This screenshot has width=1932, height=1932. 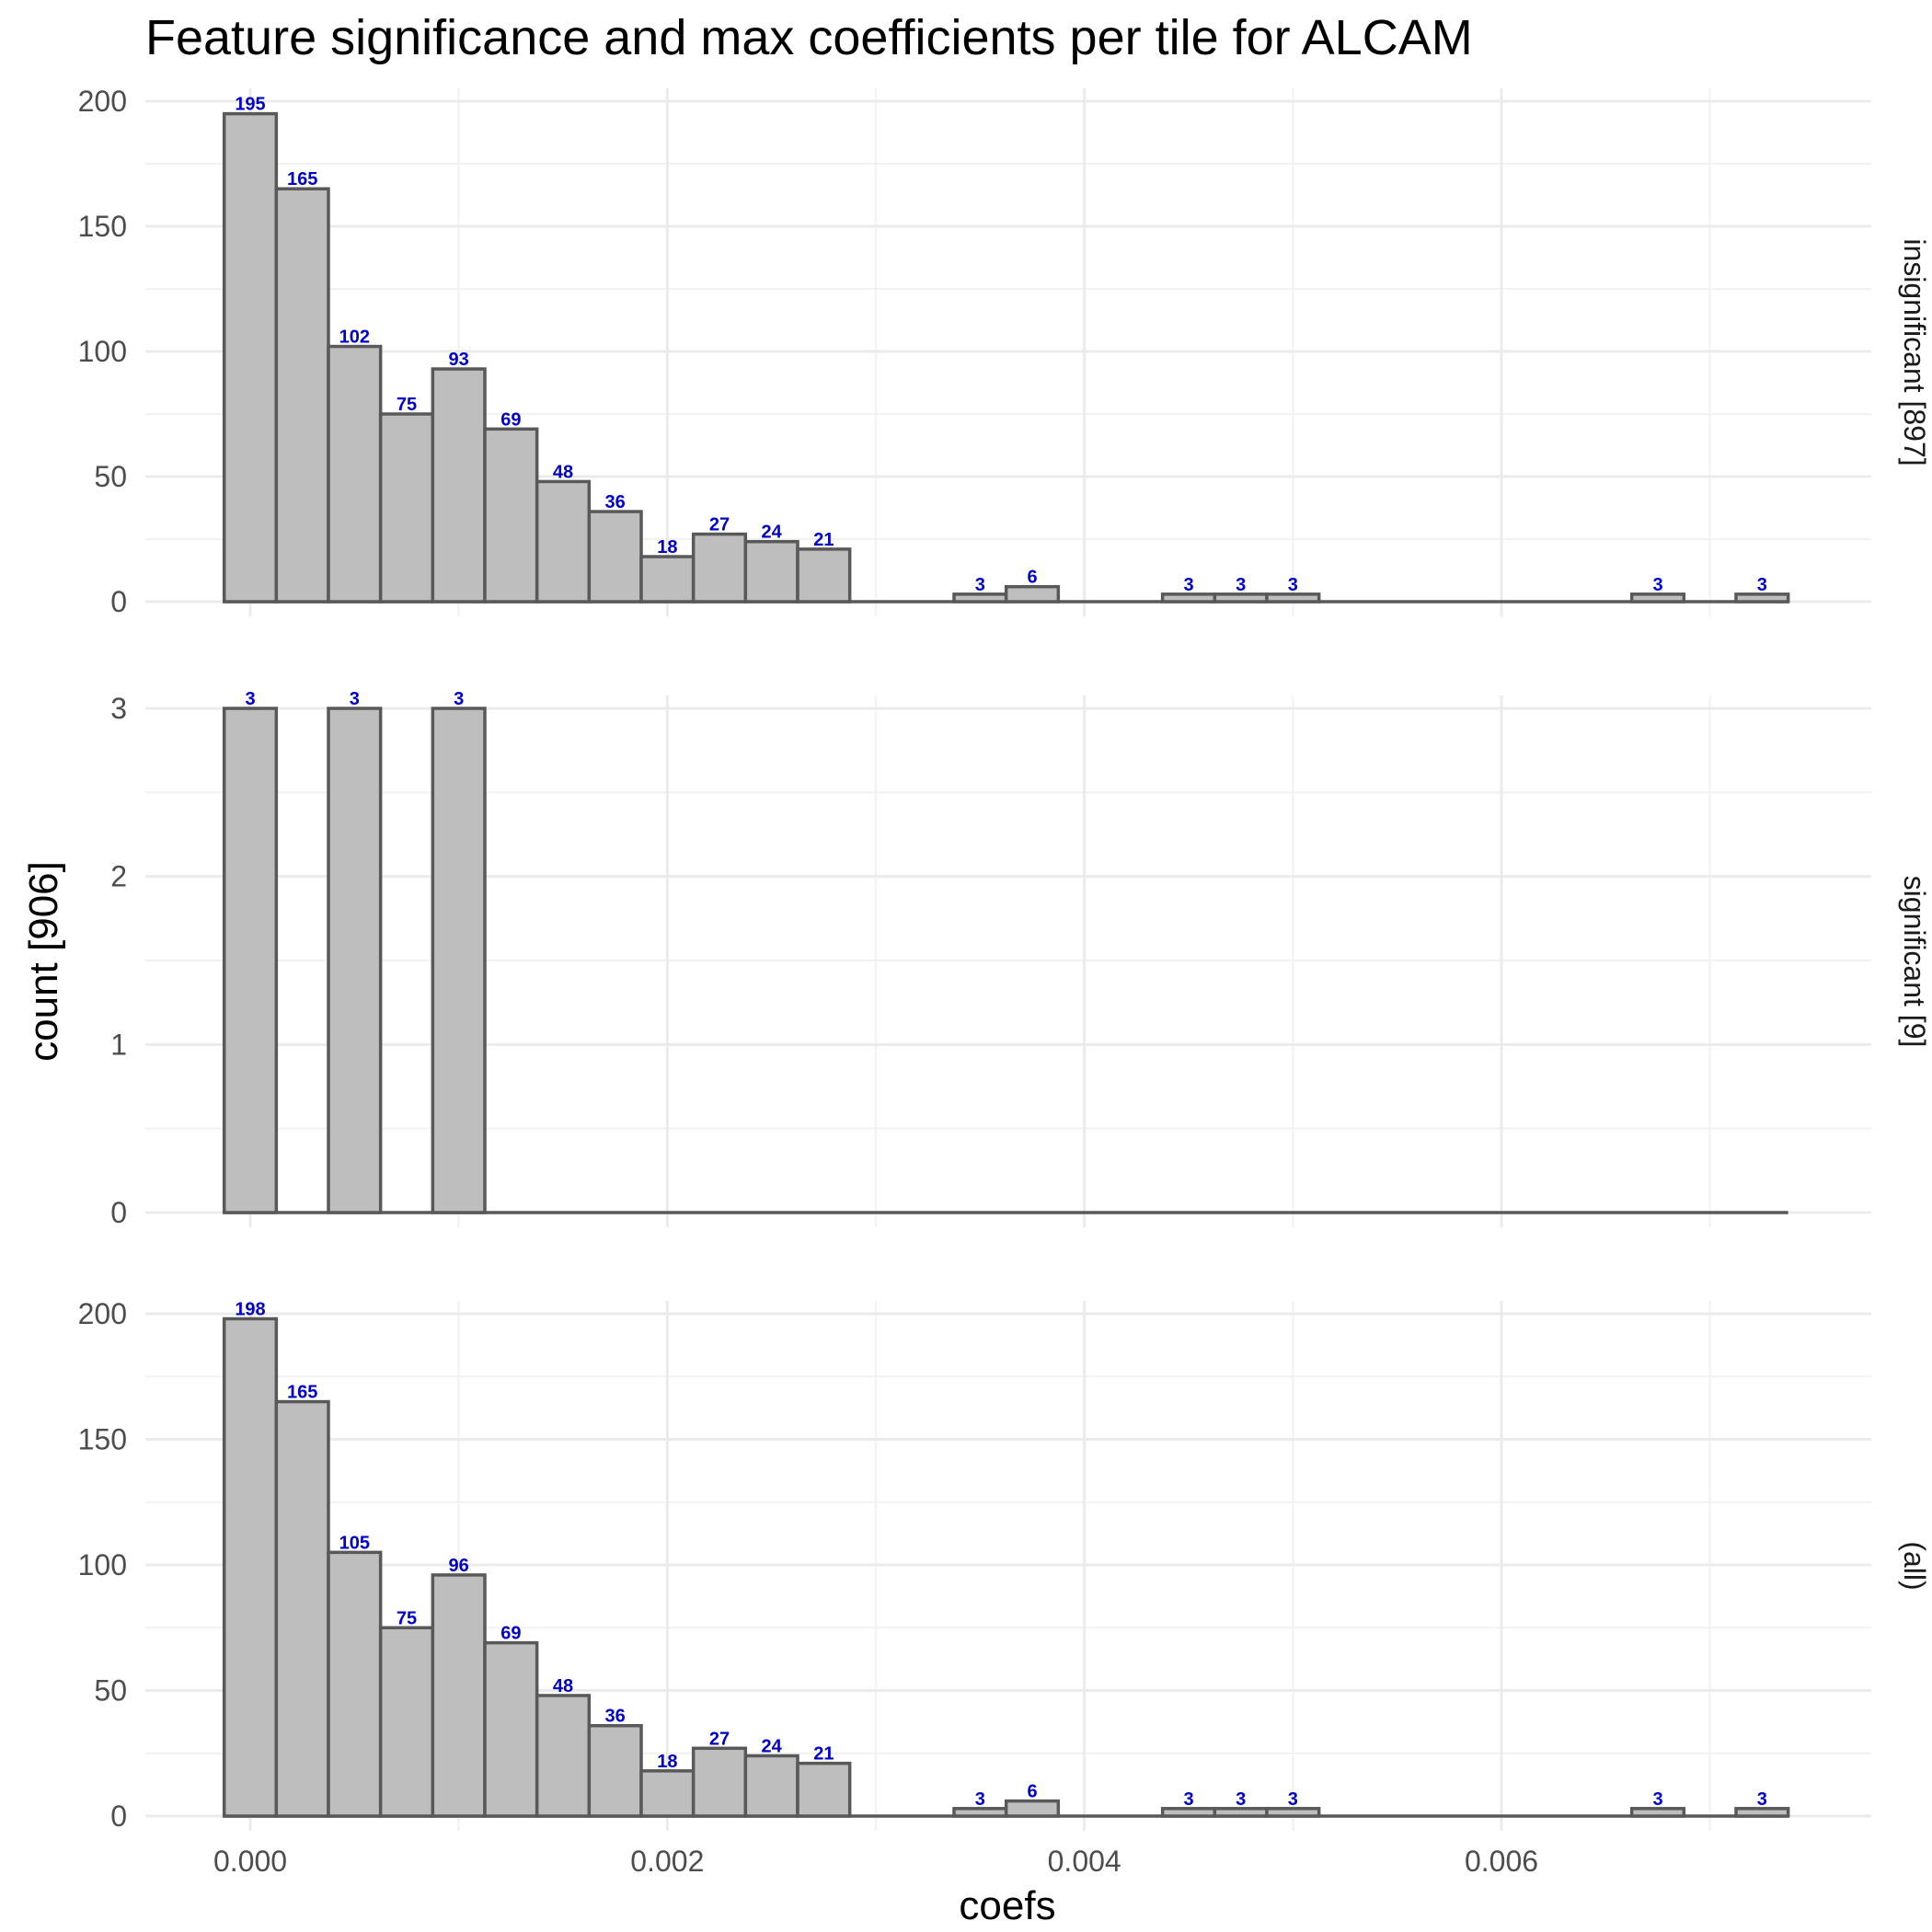 I want to click on x-tick-label: 0.000, so click(x=250, y=1861).